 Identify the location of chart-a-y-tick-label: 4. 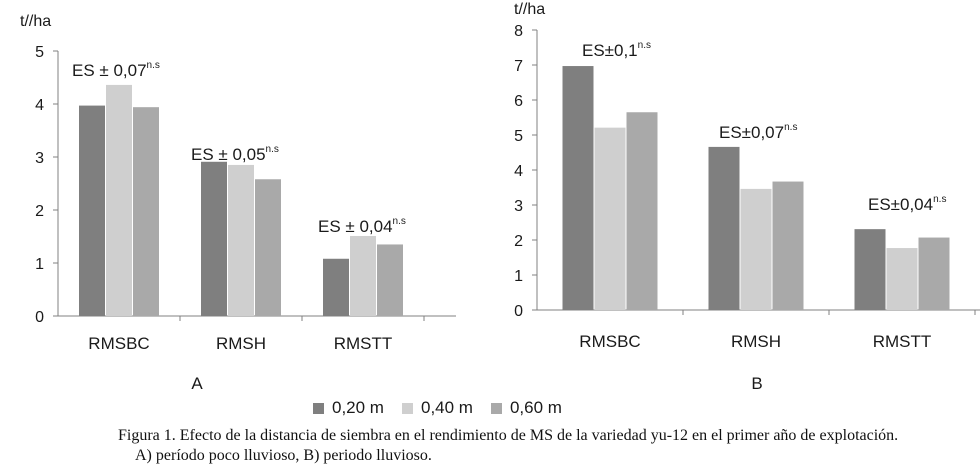
(39, 105).